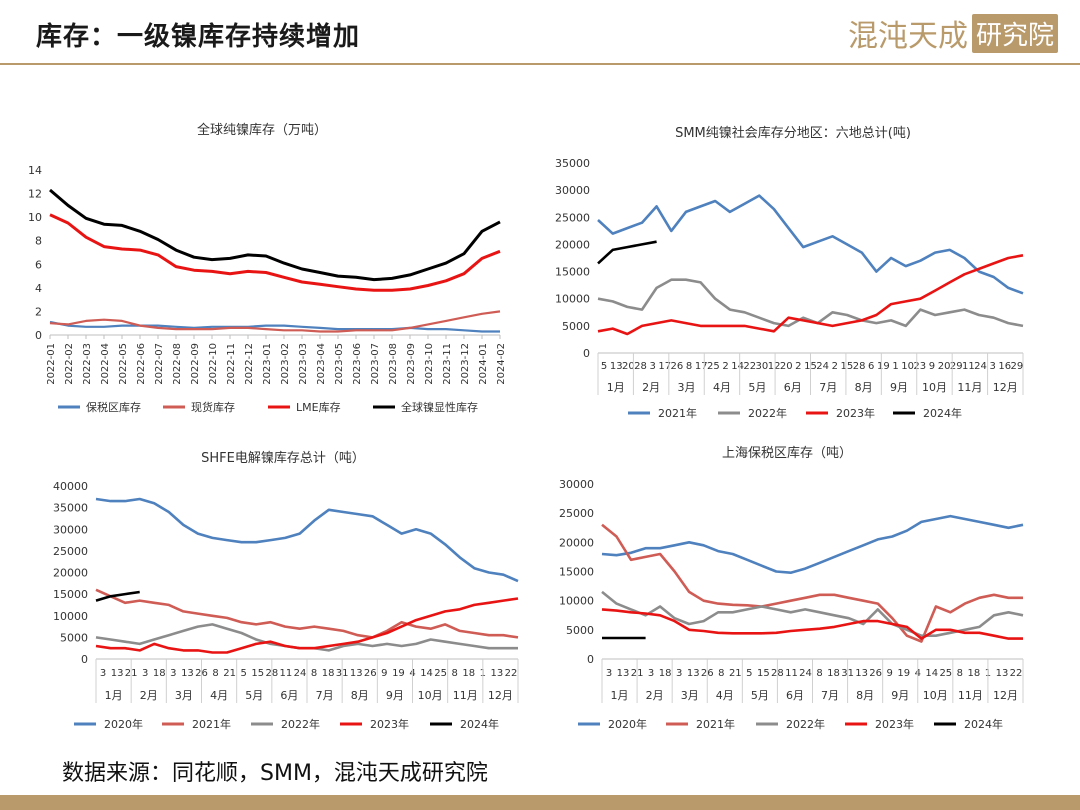  What do you see at coordinates (231, 364) in the screenshot?
I see `global-xtick-label: 2022-11` at bounding box center [231, 364].